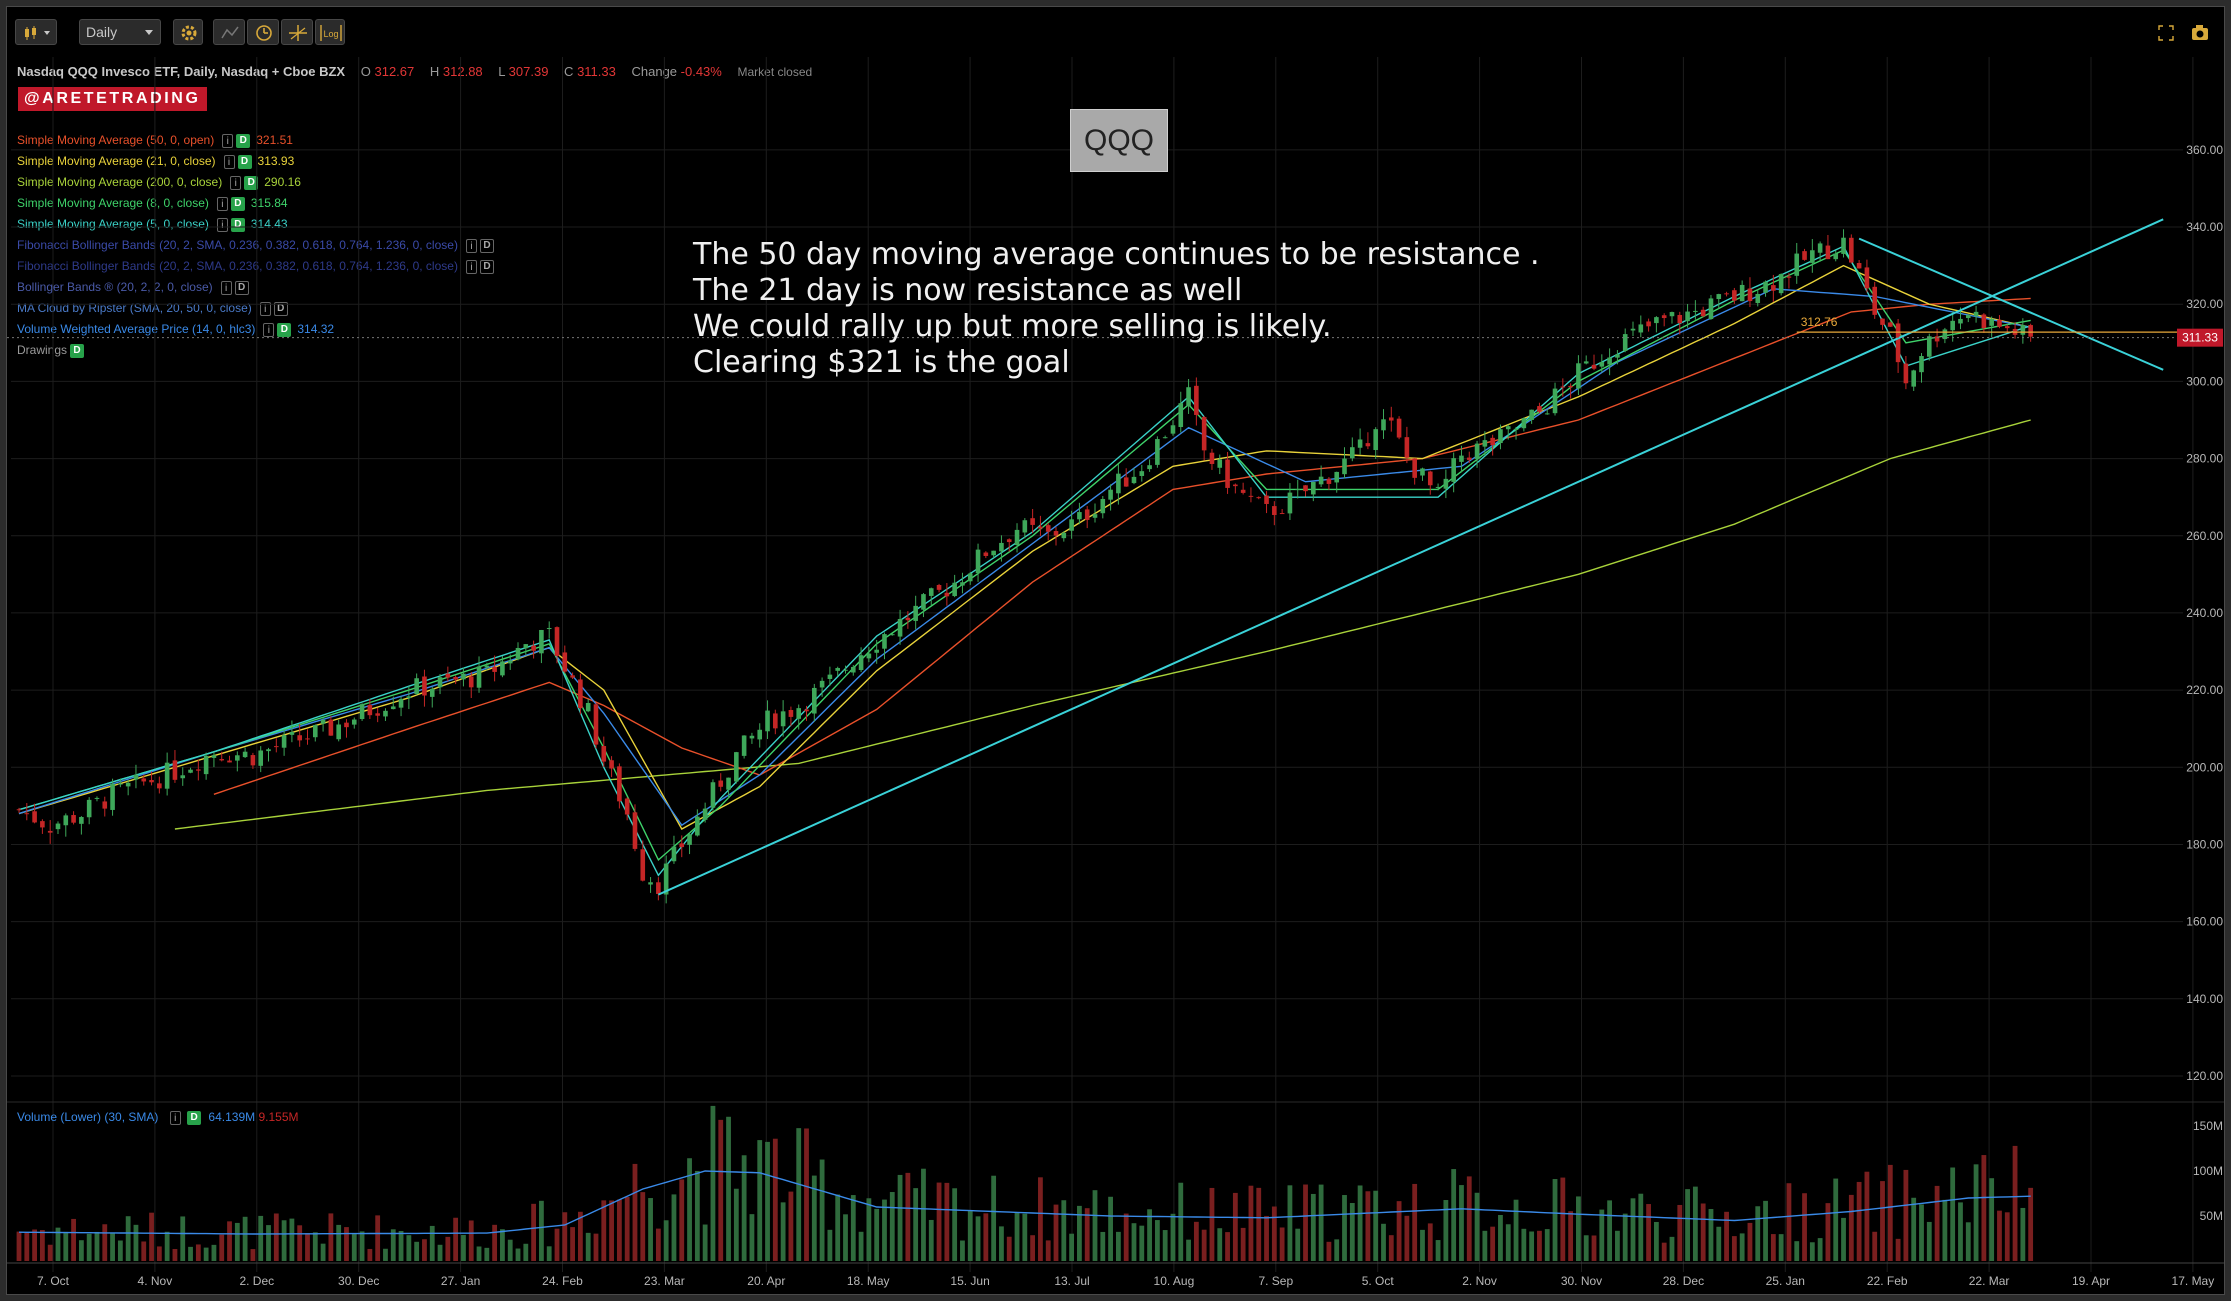 Image resolution: width=2231 pixels, height=1301 pixels. What do you see at coordinates (1683, 1281) in the screenshot?
I see `x-tick-label: 28. Dec` at bounding box center [1683, 1281].